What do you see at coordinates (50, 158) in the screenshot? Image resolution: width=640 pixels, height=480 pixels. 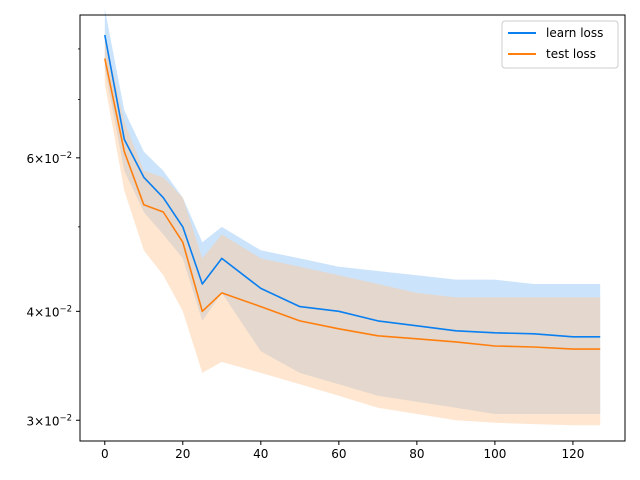 I see `y-tick-label: 6×10−2` at bounding box center [50, 158].